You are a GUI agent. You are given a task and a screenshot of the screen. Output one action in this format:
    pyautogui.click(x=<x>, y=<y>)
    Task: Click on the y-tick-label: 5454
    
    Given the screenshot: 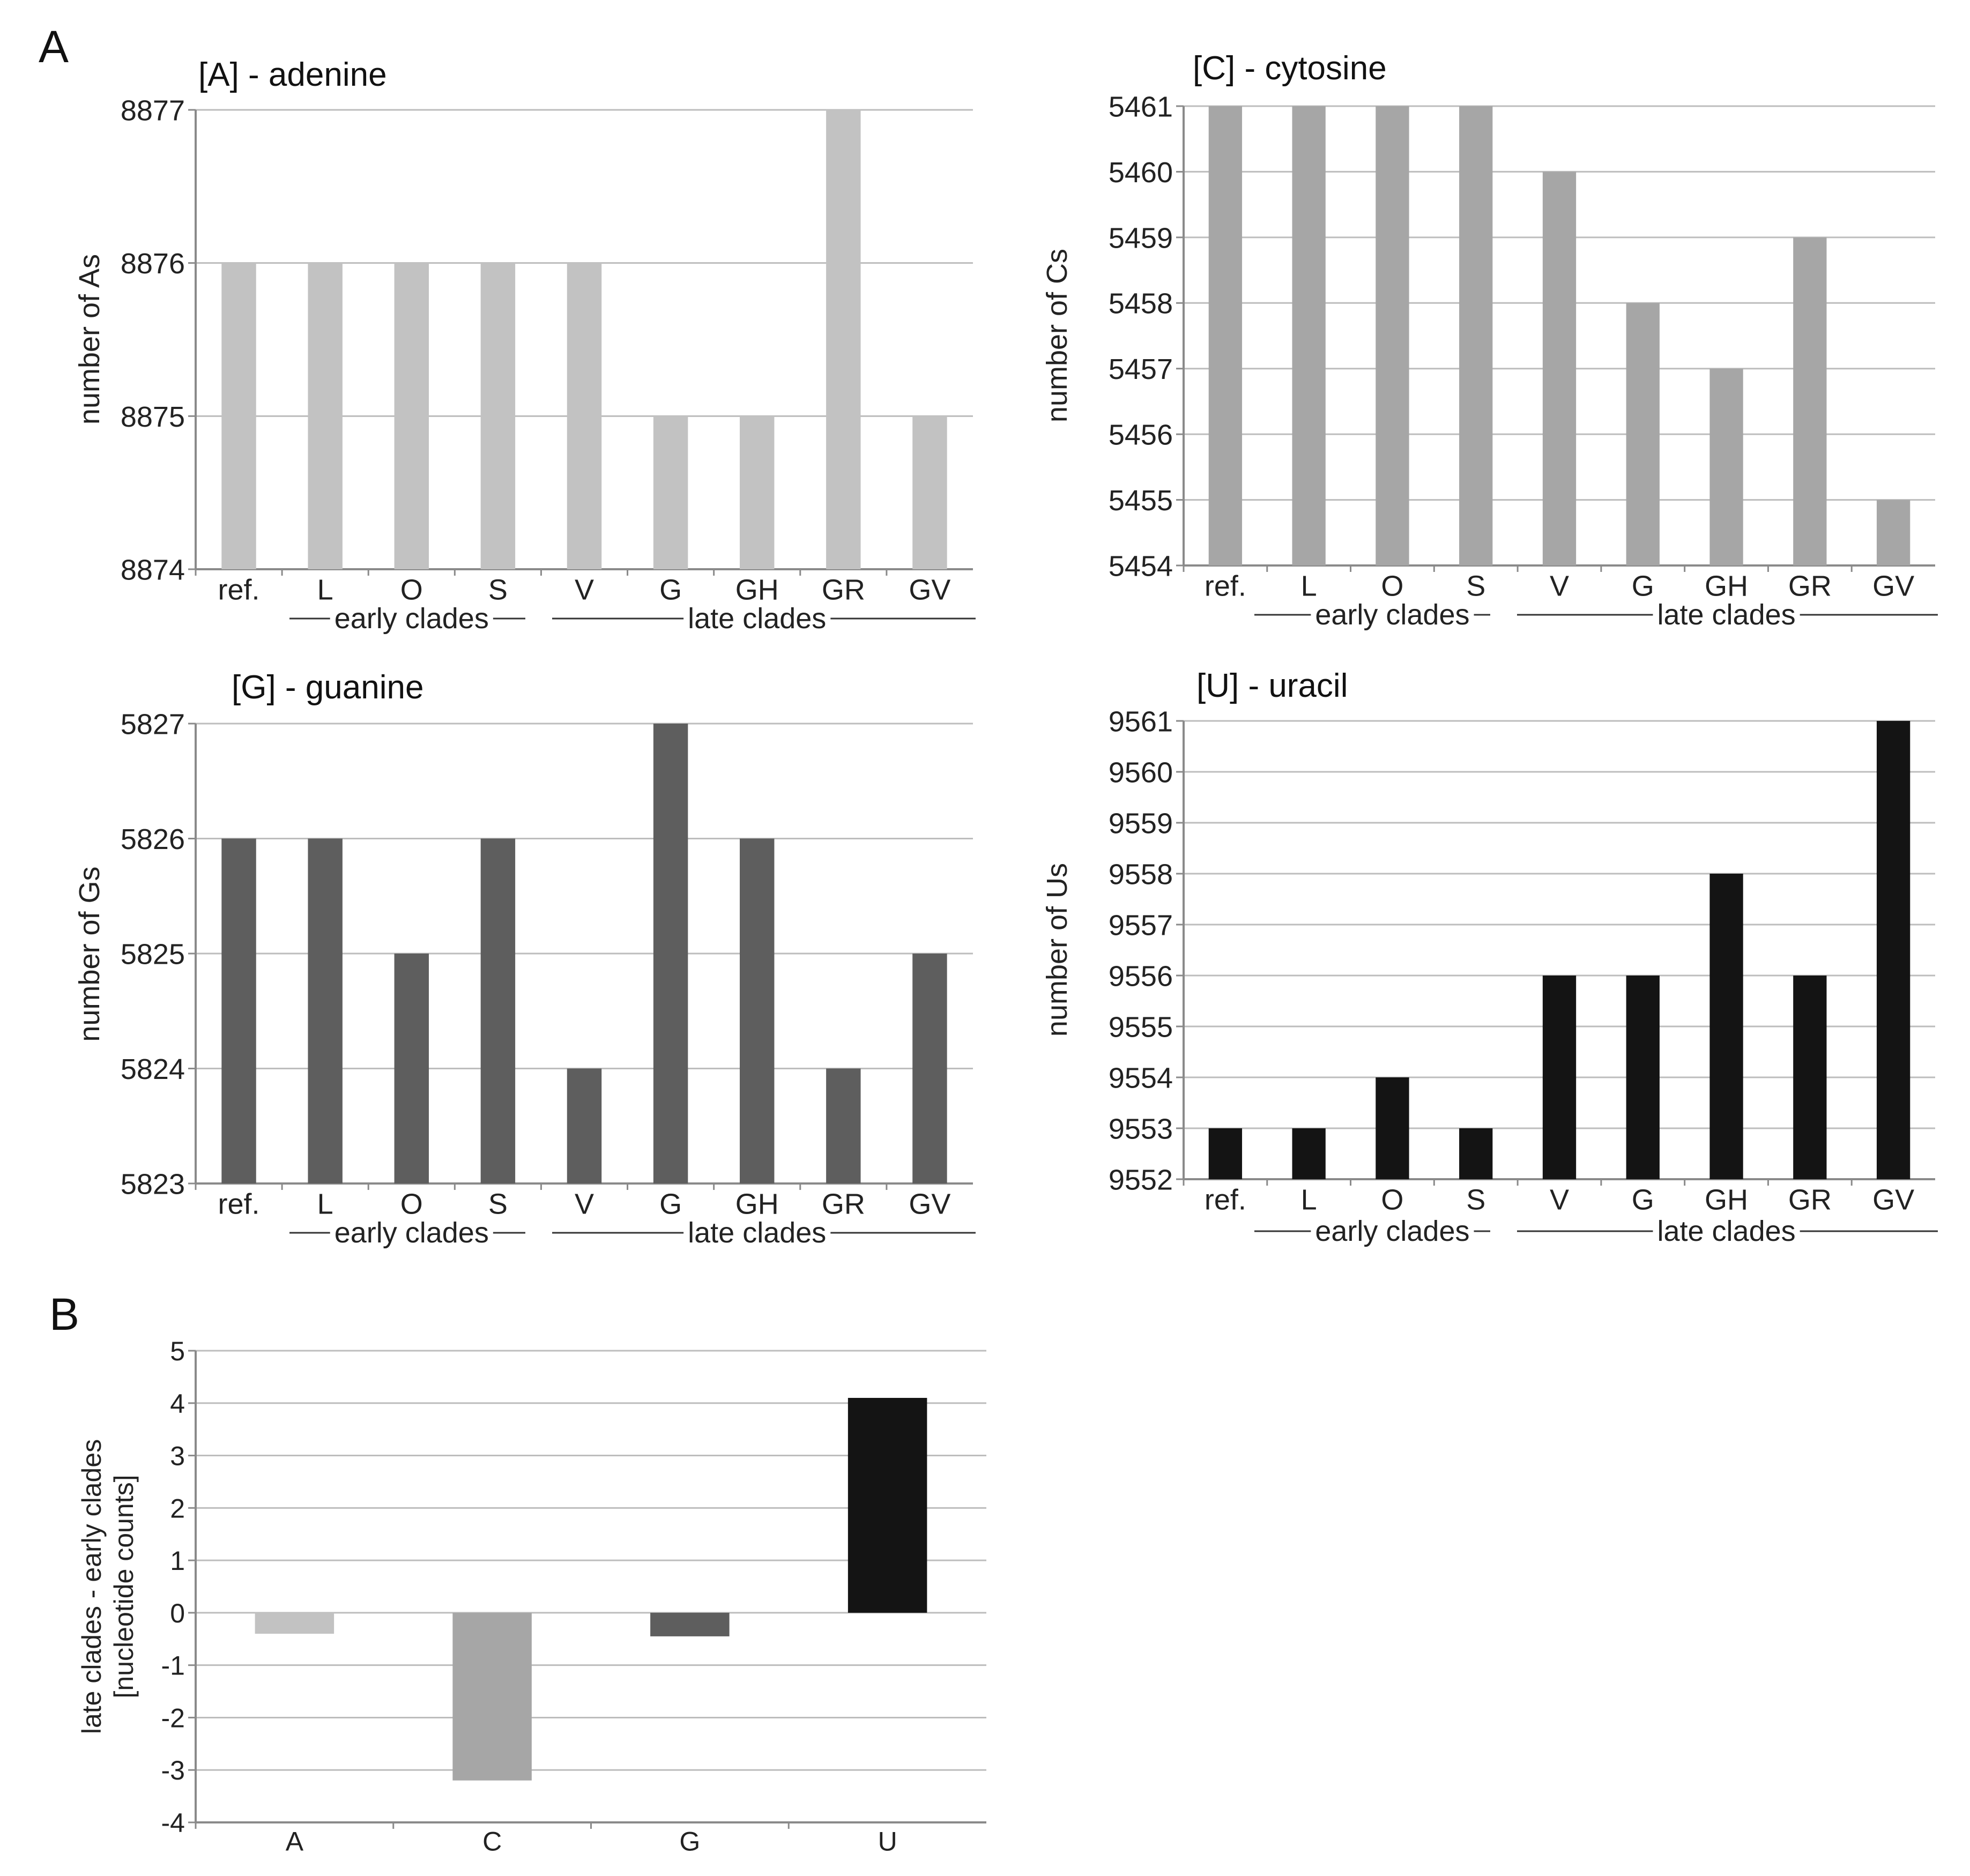 What is the action you would take?
    pyautogui.click(x=1141, y=566)
    